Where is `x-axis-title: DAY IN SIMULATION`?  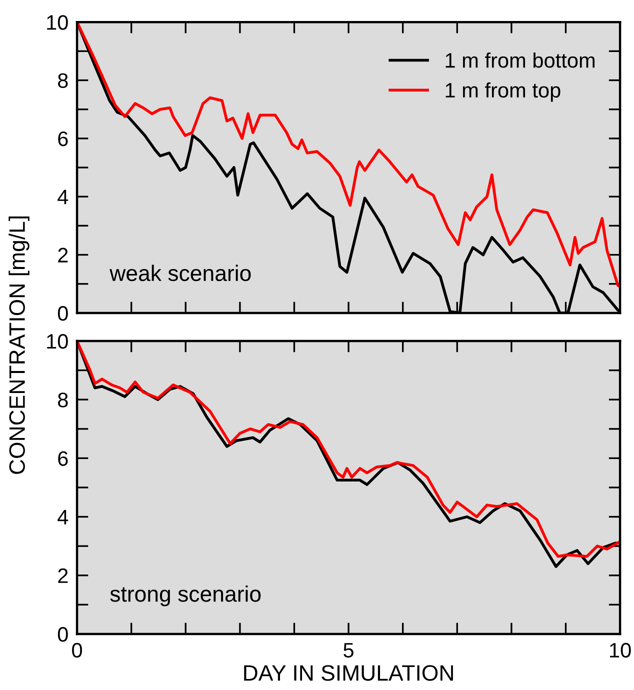 x-axis-title: DAY IN SIMULATION is located at coordinates (348, 673).